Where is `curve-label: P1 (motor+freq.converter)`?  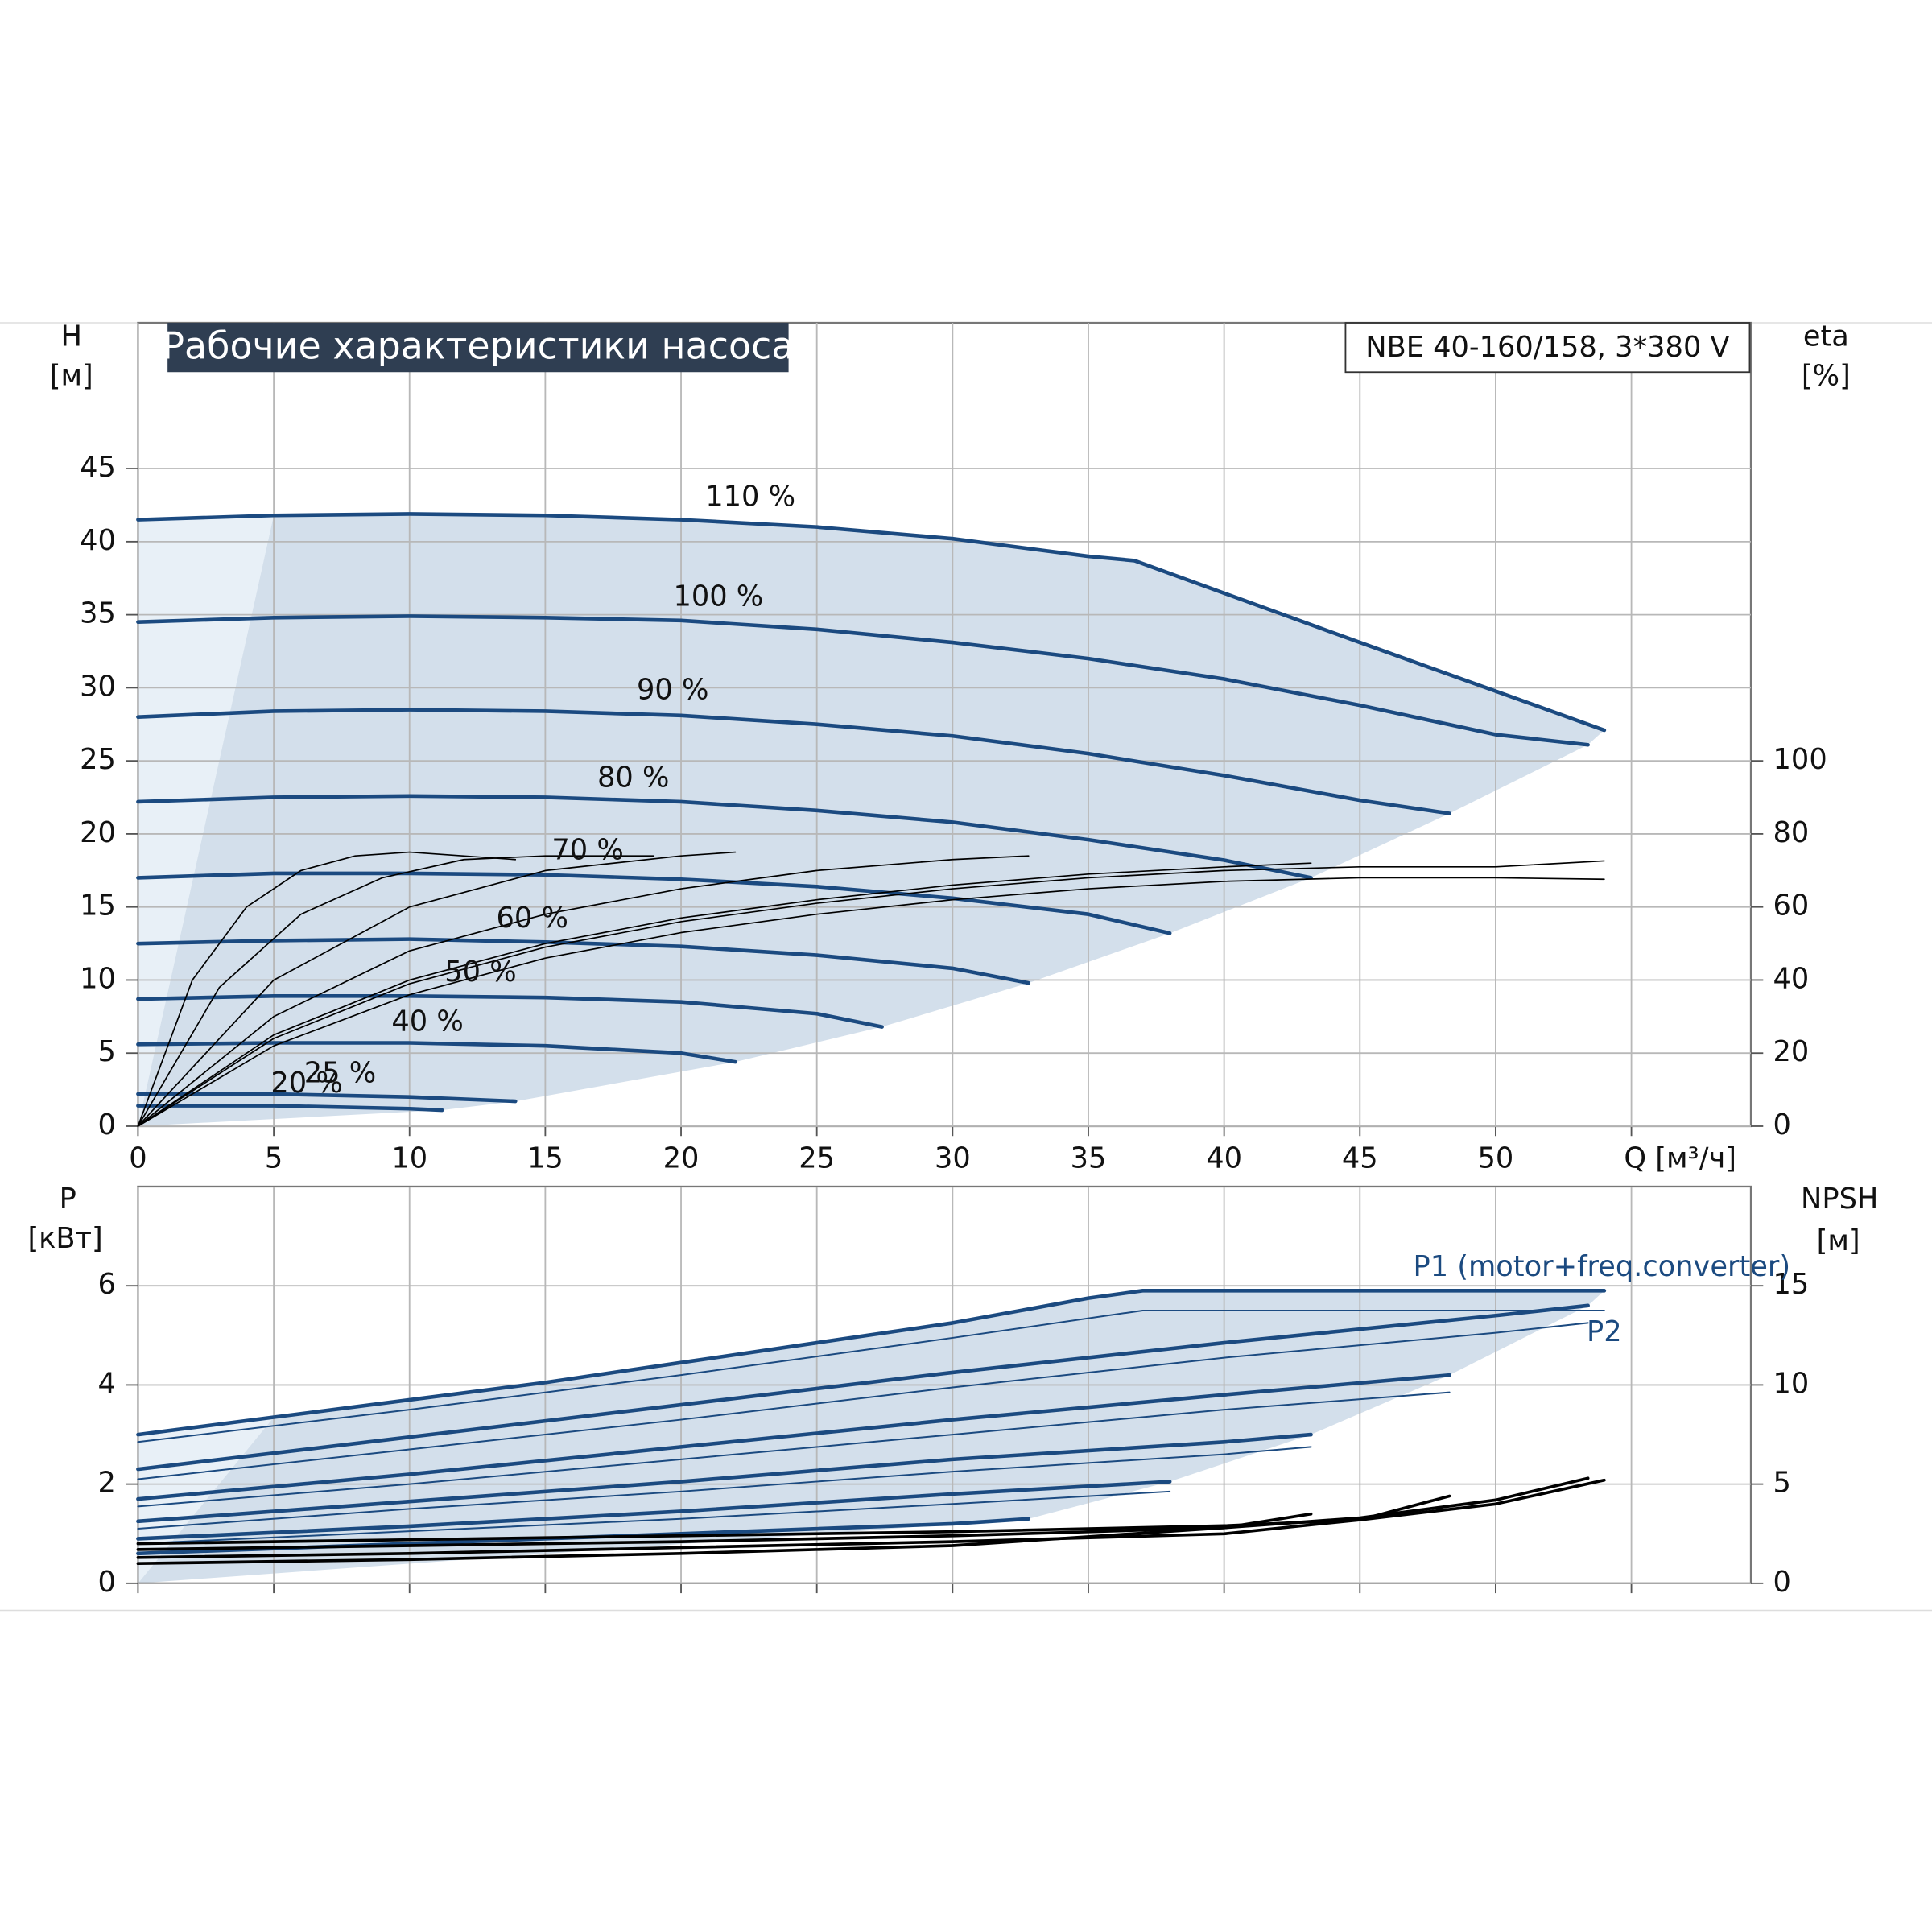 curve-label: P1 (motor+freq.converter) is located at coordinates (1601, 1266).